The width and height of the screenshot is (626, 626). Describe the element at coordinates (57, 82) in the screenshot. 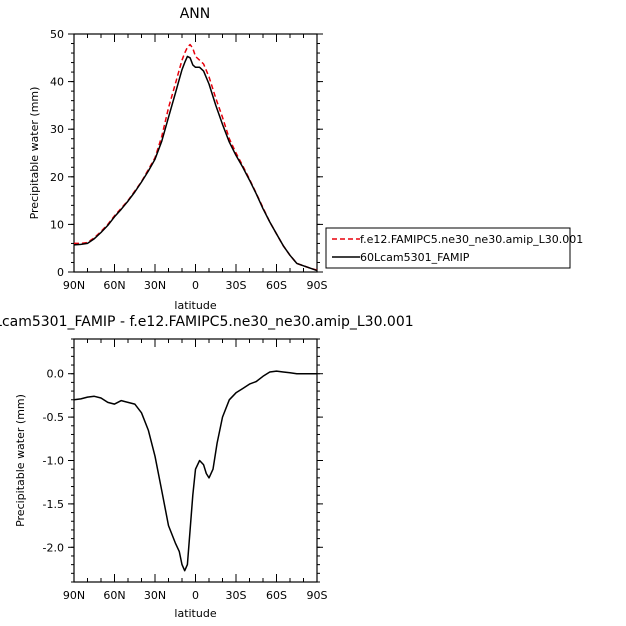

I see `y-tick-label: 40` at that location.